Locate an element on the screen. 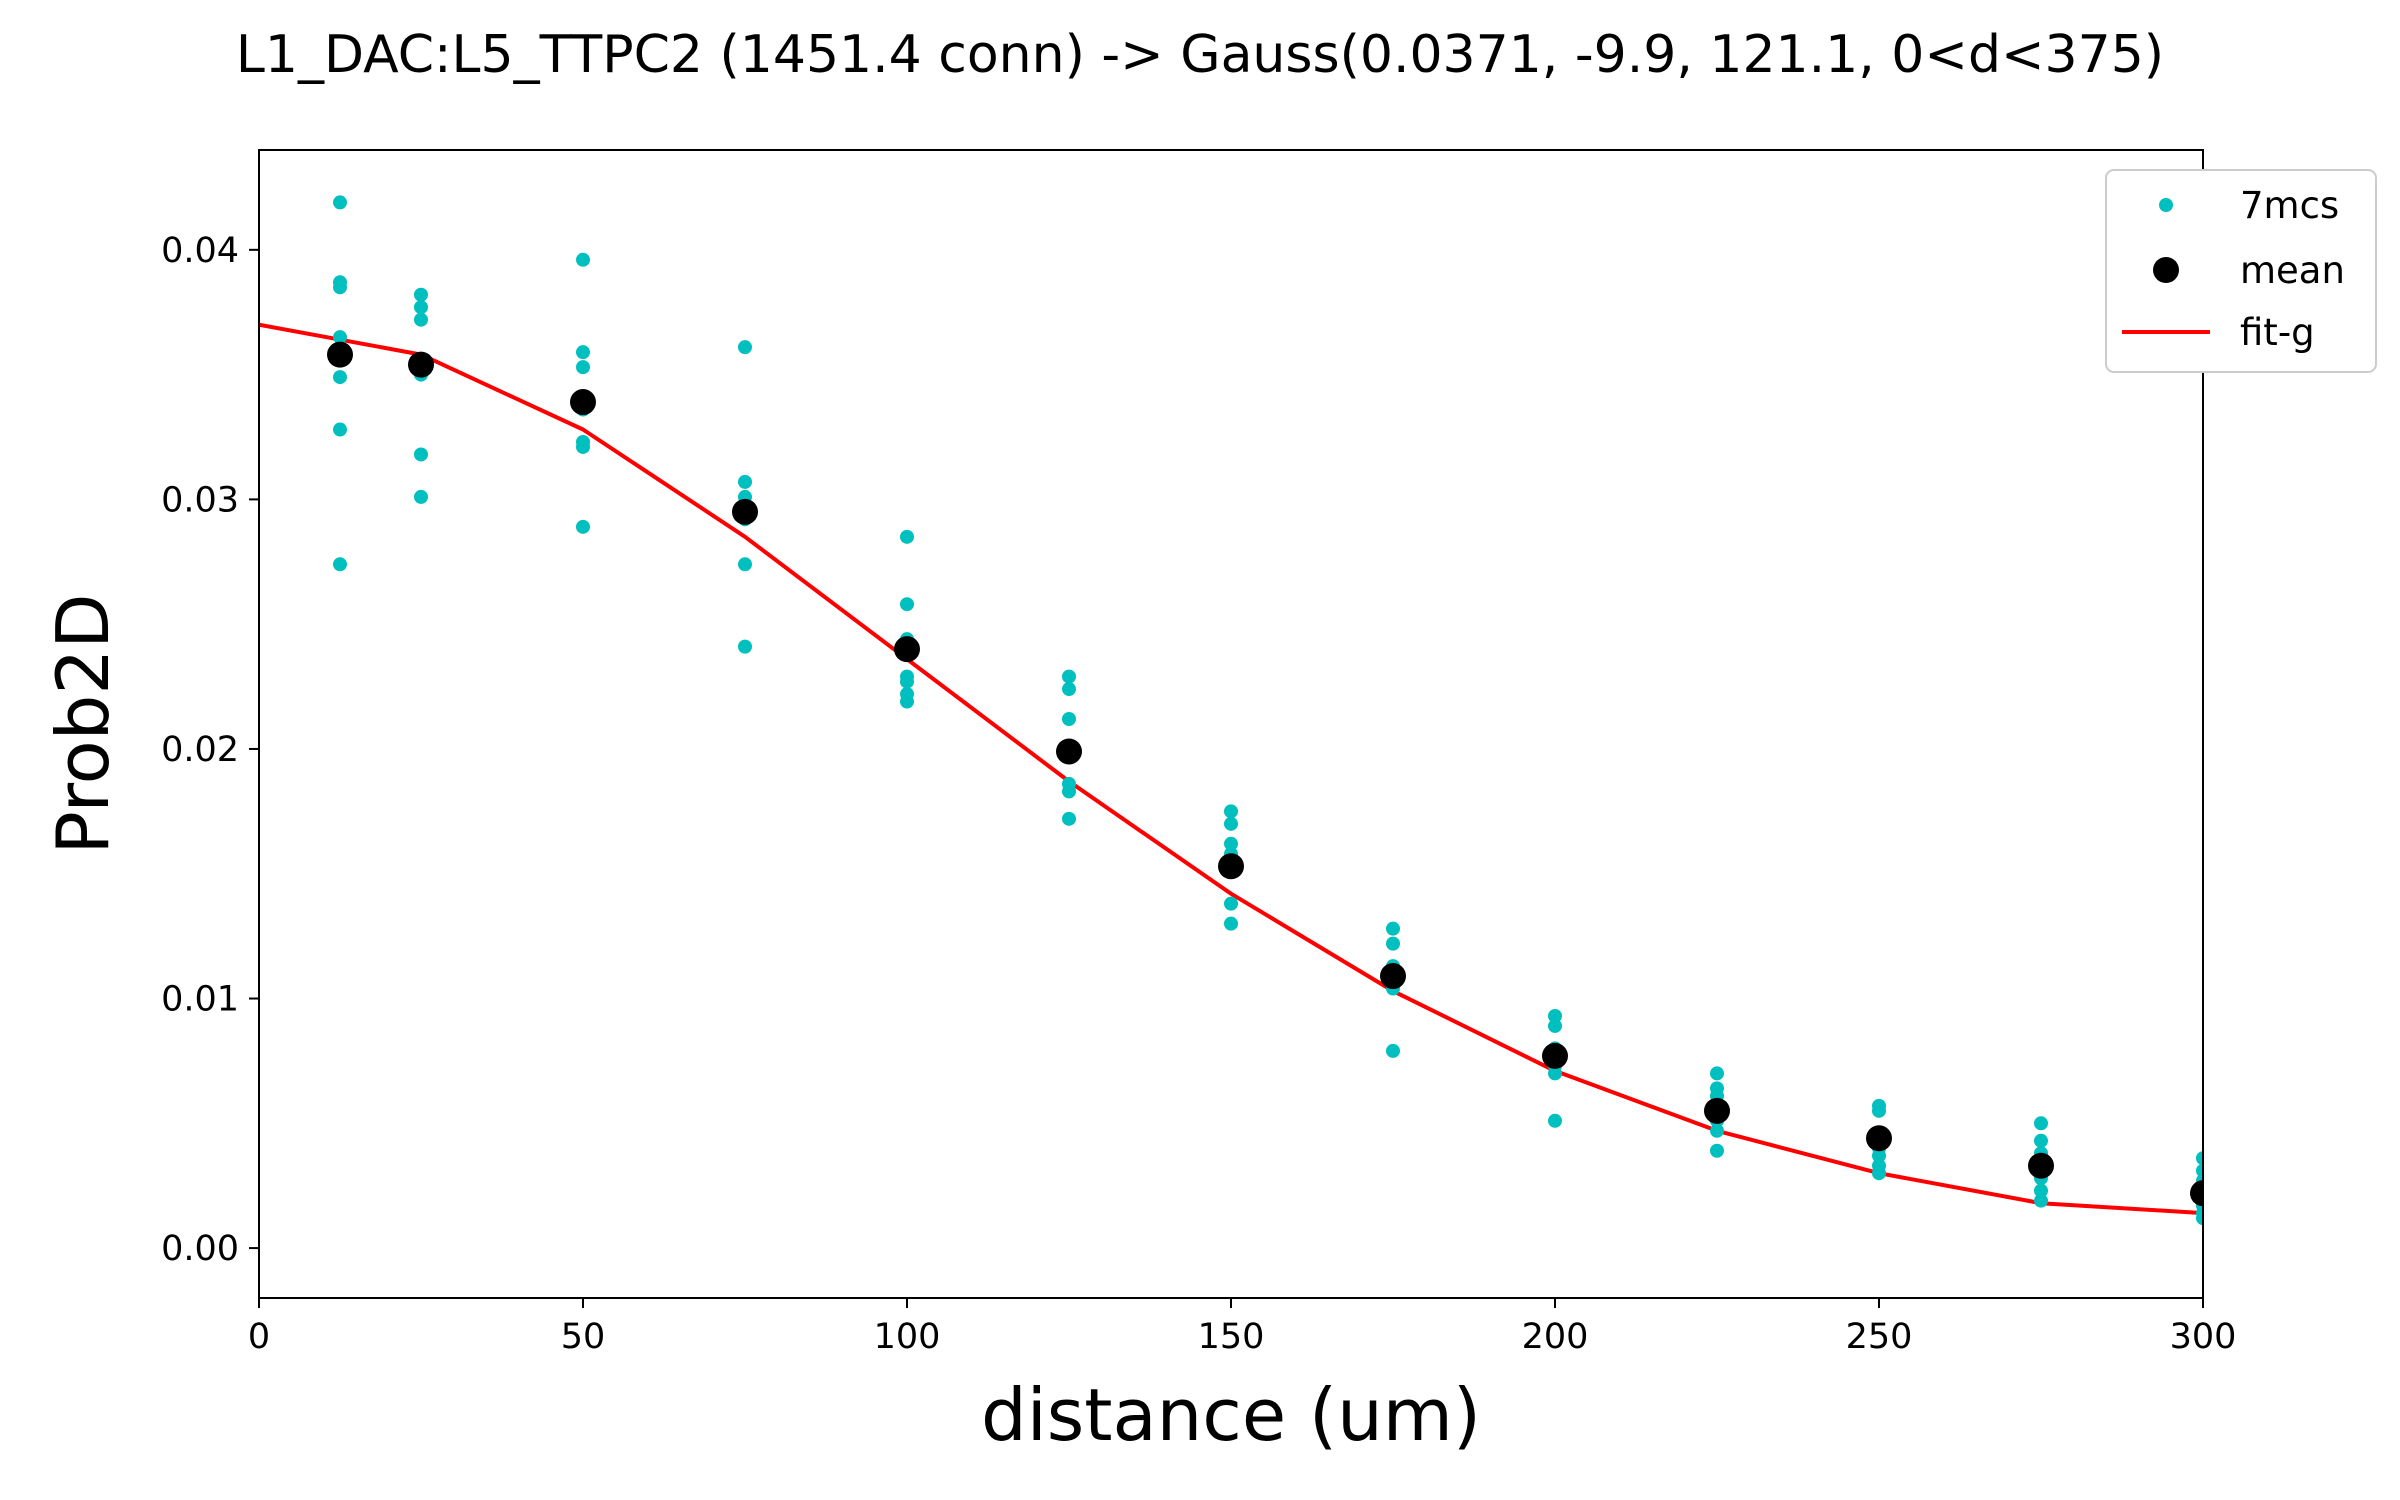 The width and height of the screenshot is (2400, 1500). x-tick-label: 150 is located at coordinates (1231, 1337).